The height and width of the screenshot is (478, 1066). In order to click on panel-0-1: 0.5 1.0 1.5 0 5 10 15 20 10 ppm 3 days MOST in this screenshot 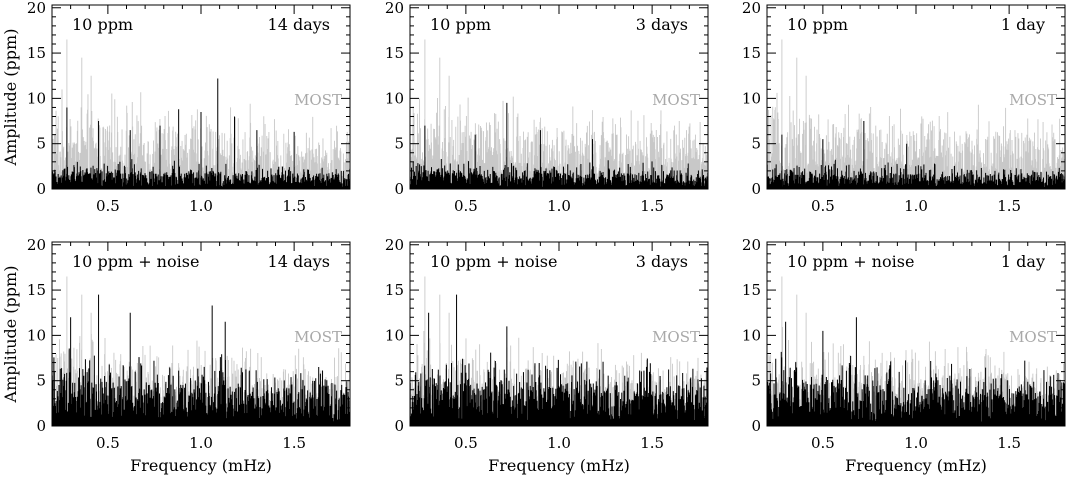, I will do `click(547, 107)`.